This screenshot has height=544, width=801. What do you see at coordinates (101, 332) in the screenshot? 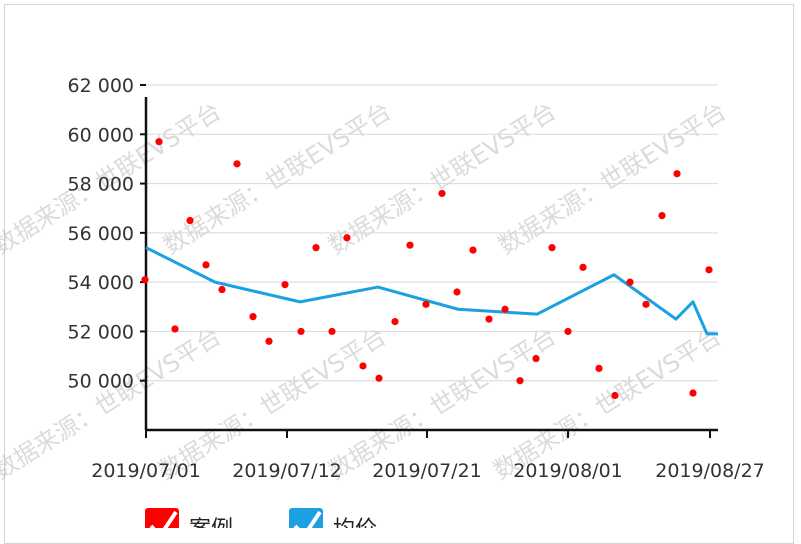
I see `y-tick-label: 52 000` at bounding box center [101, 332].